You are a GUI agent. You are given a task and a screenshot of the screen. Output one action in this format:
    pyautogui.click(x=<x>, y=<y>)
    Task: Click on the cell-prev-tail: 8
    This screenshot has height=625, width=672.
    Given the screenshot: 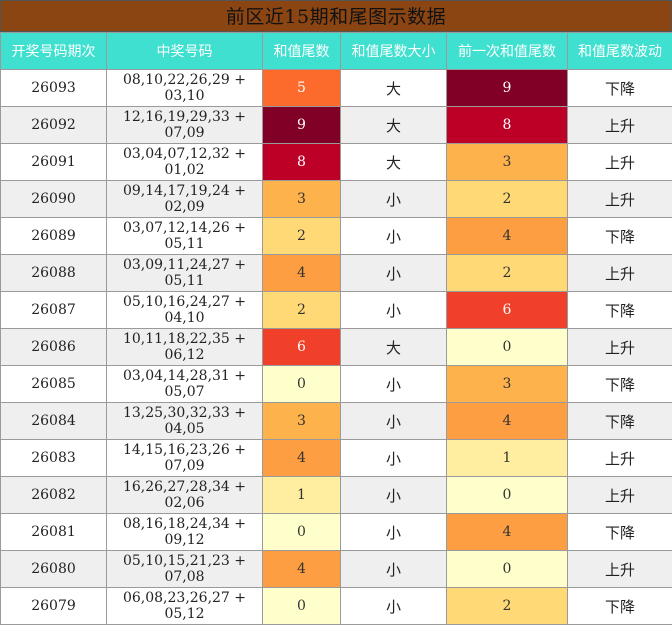 What is the action you would take?
    pyautogui.click(x=507, y=125)
    